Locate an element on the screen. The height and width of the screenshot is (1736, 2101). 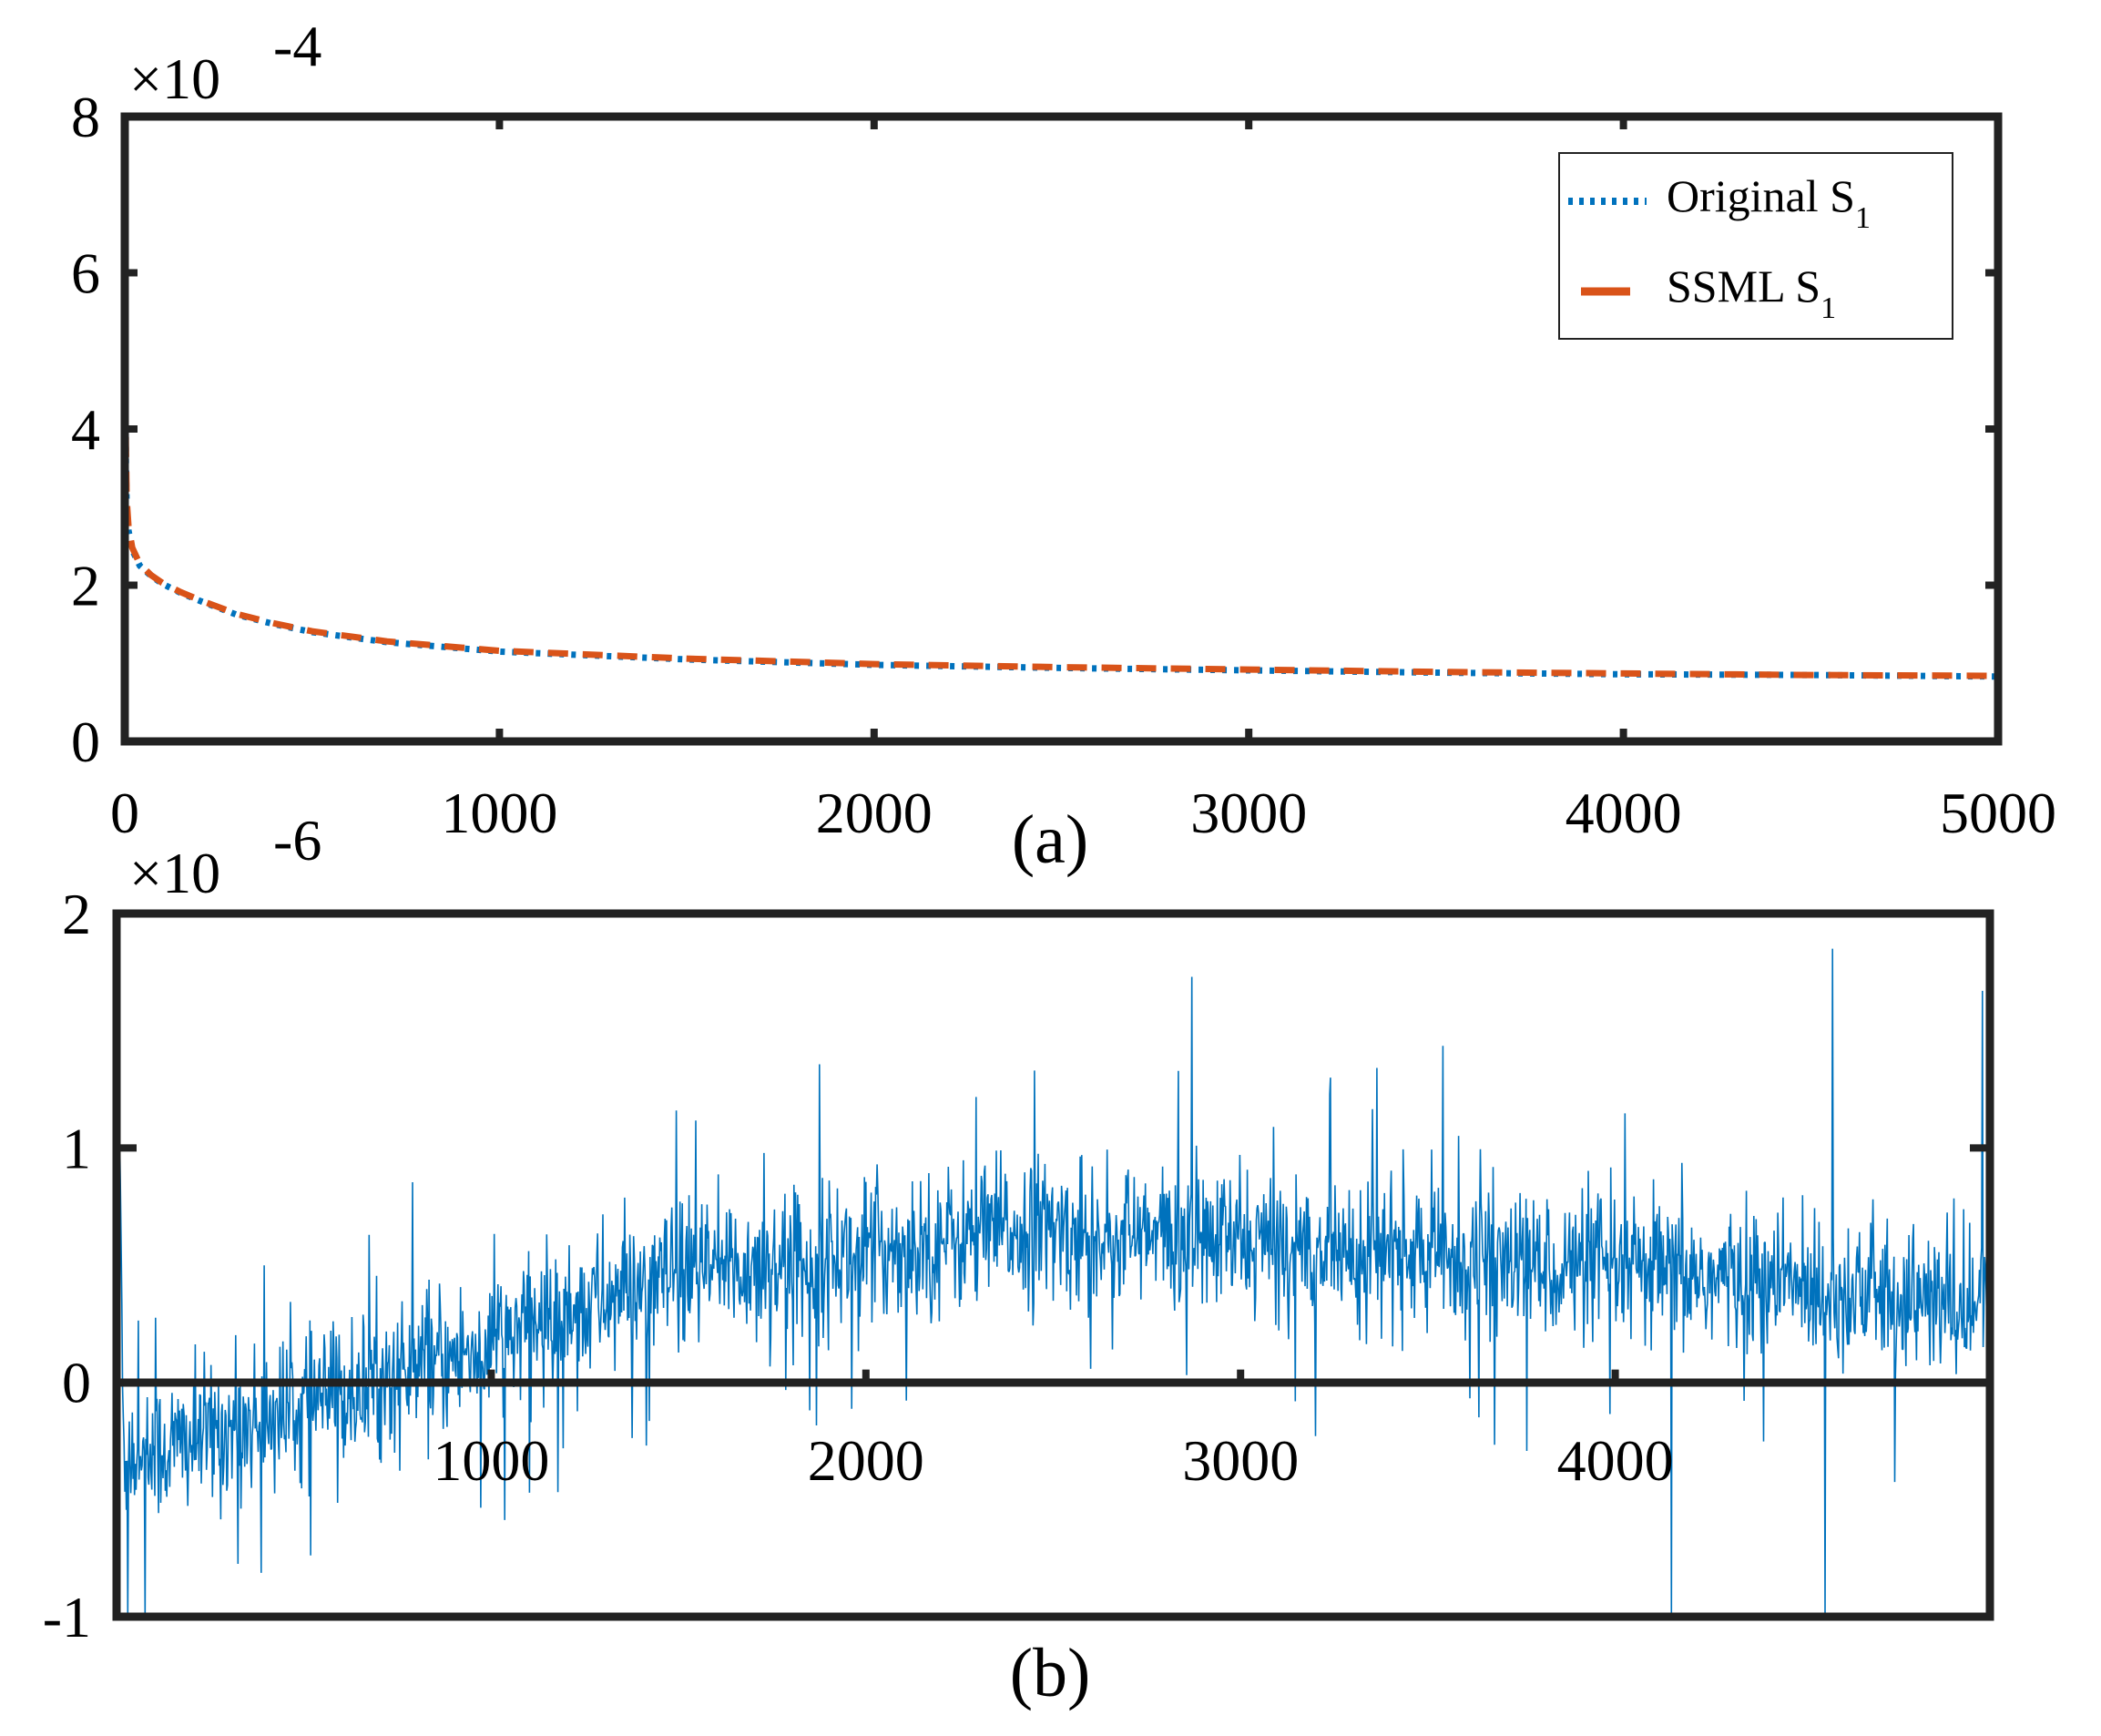
legend-label-original: Original S1 is located at coordinates (1769, 202).